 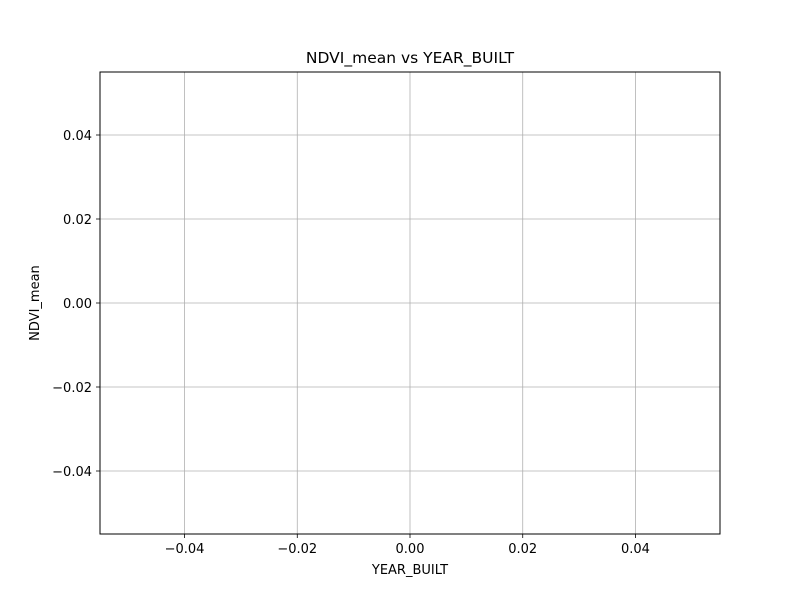 What do you see at coordinates (77, 220) in the screenshot?
I see `y-tick-label: 0.02` at bounding box center [77, 220].